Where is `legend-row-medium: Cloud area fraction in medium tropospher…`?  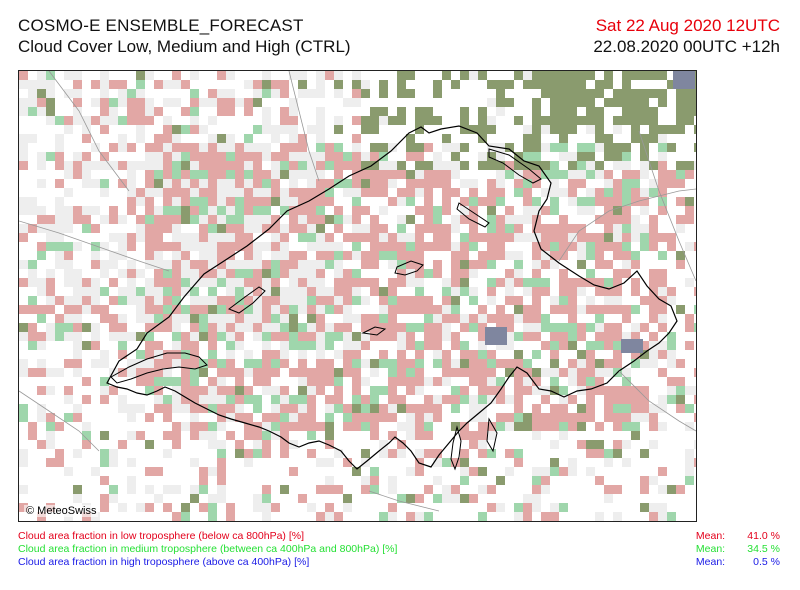 legend-row-medium: Cloud area fraction in medium tropospher… is located at coordinates (399, 549).